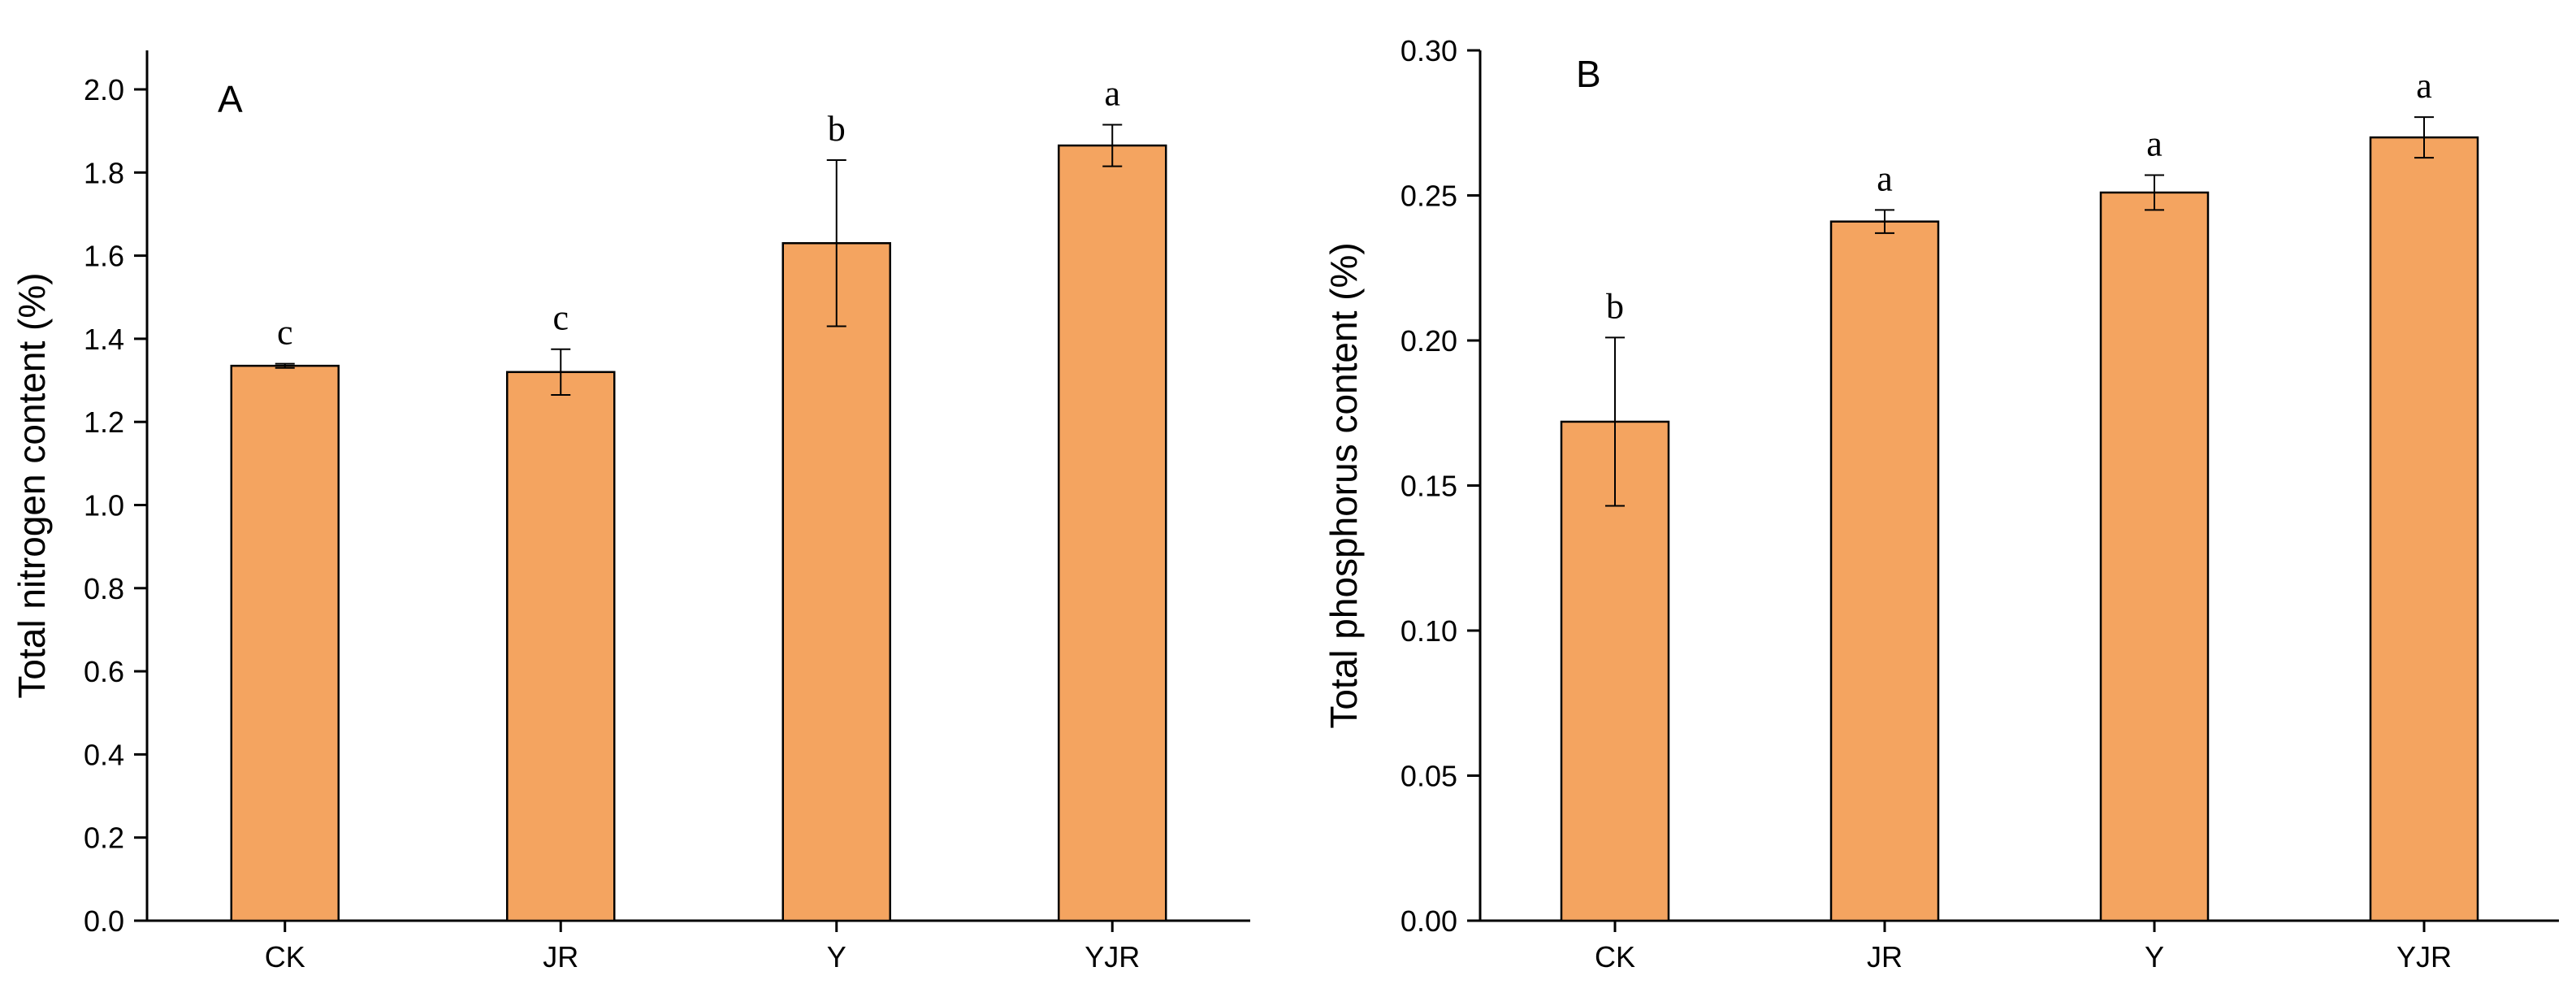 This screenshot has height=993, width=2576. Describe the element at coordinates (1588, 74) in the screenshot. I see `panel-label: B` at that location.